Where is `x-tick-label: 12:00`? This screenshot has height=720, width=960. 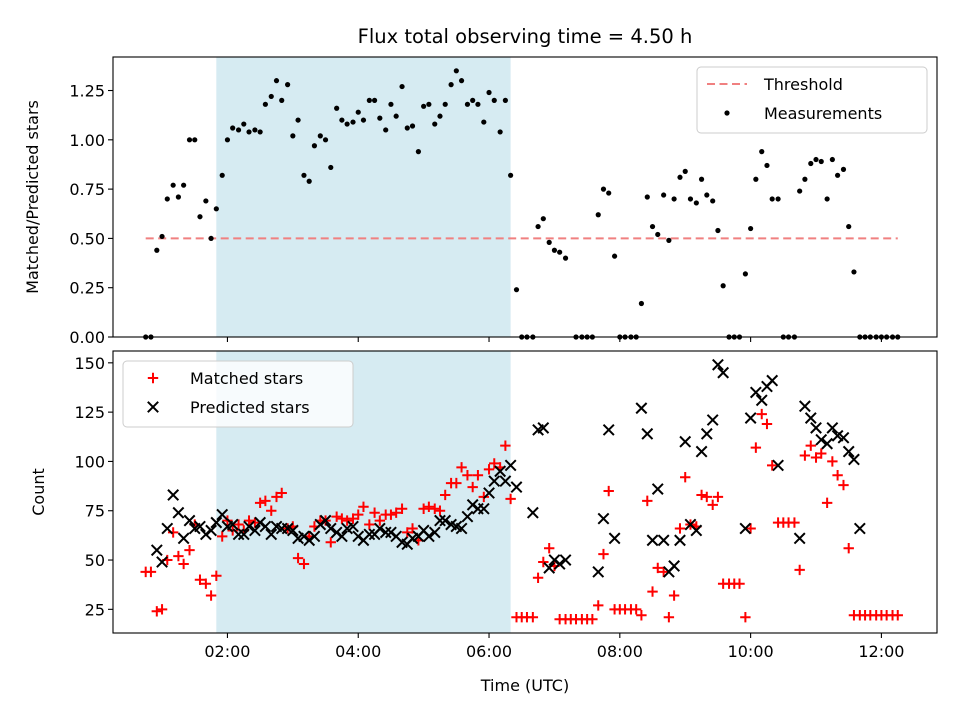 x-tick-label: 12:00 is located at coordinates (881, 651).